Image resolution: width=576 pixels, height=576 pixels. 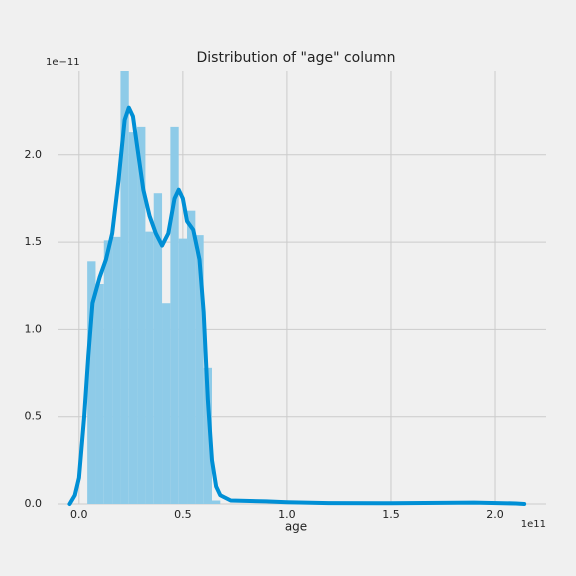 What do you see at coordinates (34, 416) in the screenshot?
I see `y-tick-label: 0.5` at bounding box center [34, 416].